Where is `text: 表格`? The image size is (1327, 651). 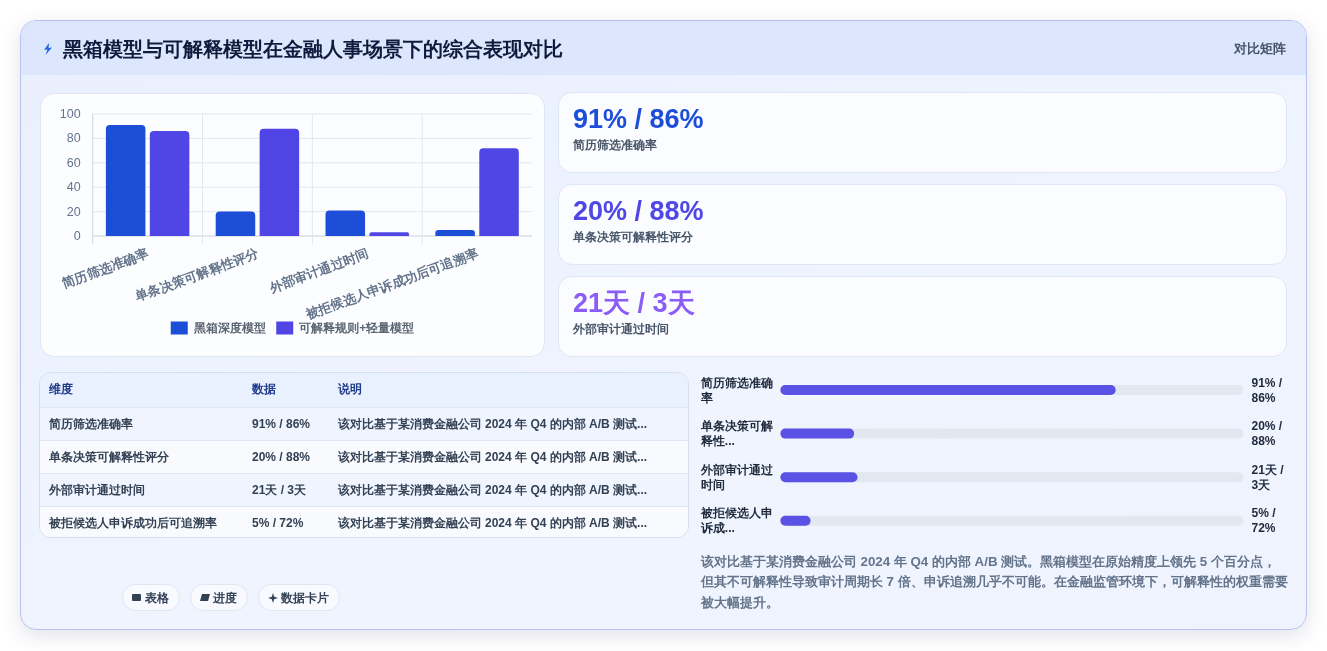
text: 表格 is located at coordinates (157, 597).